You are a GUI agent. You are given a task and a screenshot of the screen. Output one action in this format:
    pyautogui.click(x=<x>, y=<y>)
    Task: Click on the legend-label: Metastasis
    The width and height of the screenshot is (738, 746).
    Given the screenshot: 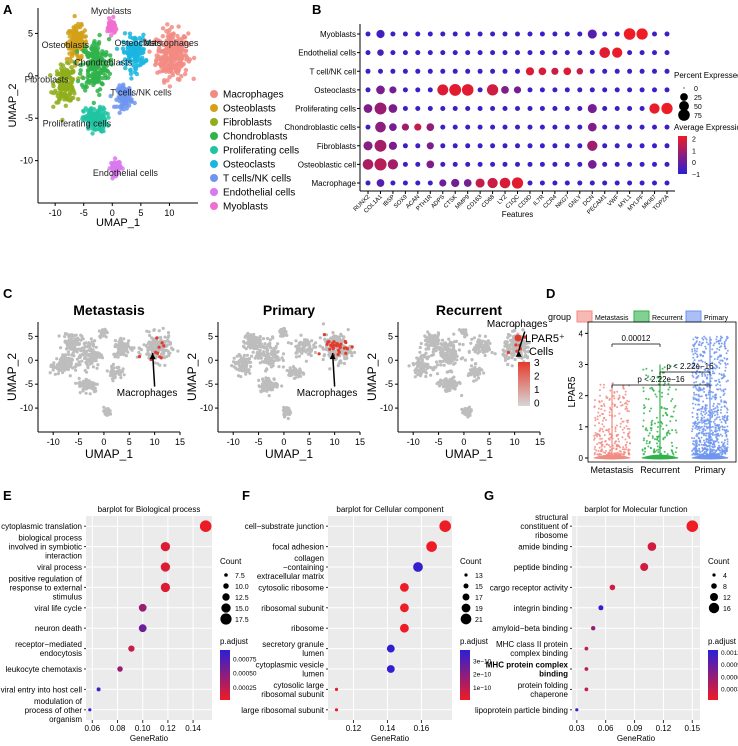 What is the action you would take?
    pyautogui.click(x=612, y=318)
    